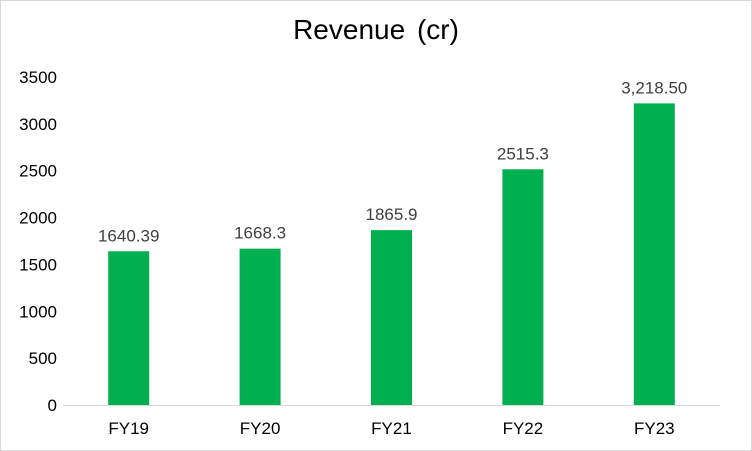  What do you see at coordinates (392, 214) in the screenshot?
I see `data-label: 1865.9` at bounding box center [392, 214].